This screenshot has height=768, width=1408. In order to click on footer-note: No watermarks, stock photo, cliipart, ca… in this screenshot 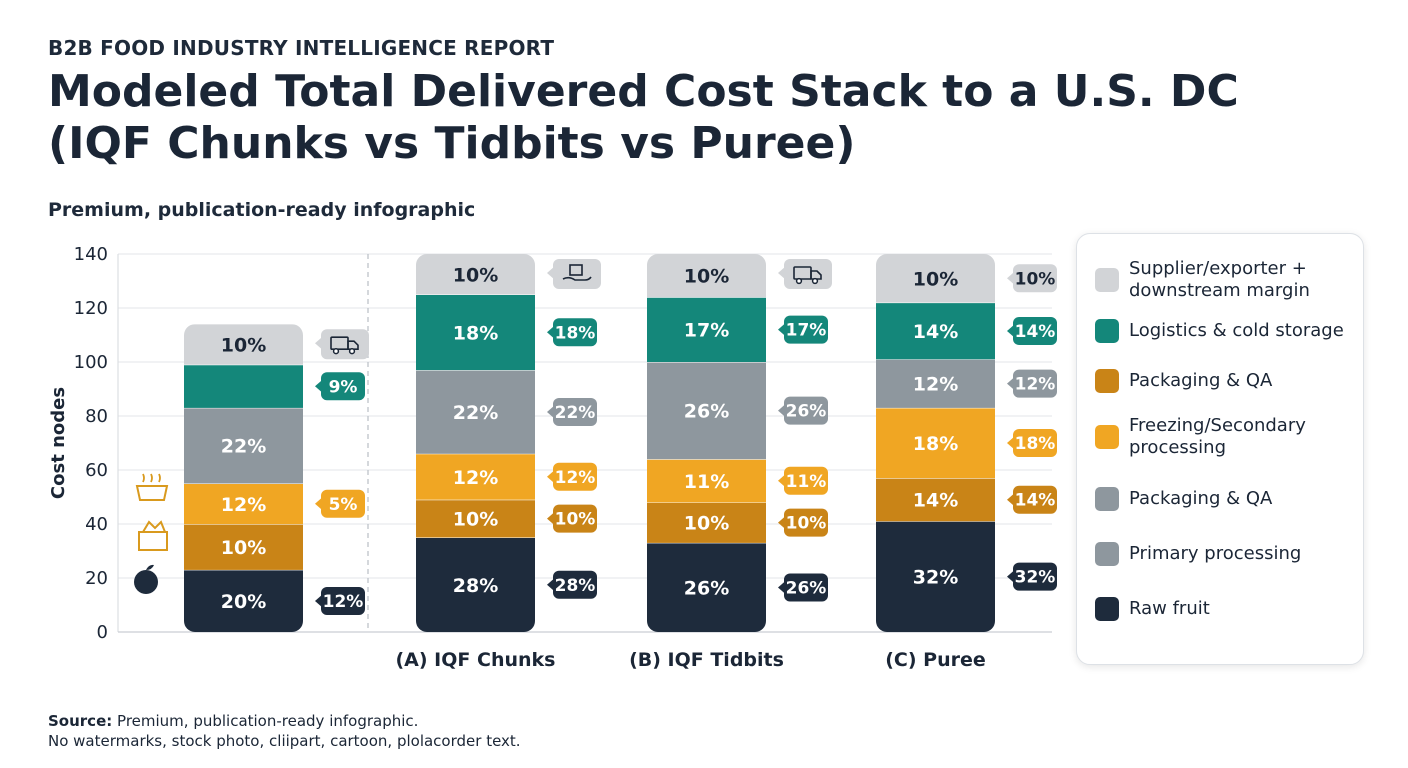, I will do `click(284, 741)`.